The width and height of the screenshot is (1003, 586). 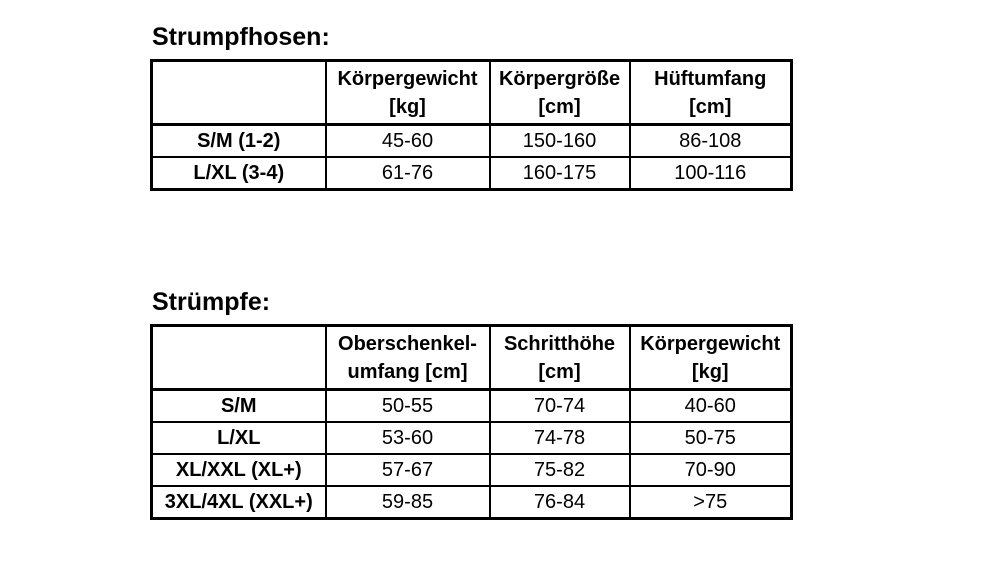 What do you see at coordinates (710, 502) in the screenshot?
I see `data-cell: >75` at bounding box center [710, 502].